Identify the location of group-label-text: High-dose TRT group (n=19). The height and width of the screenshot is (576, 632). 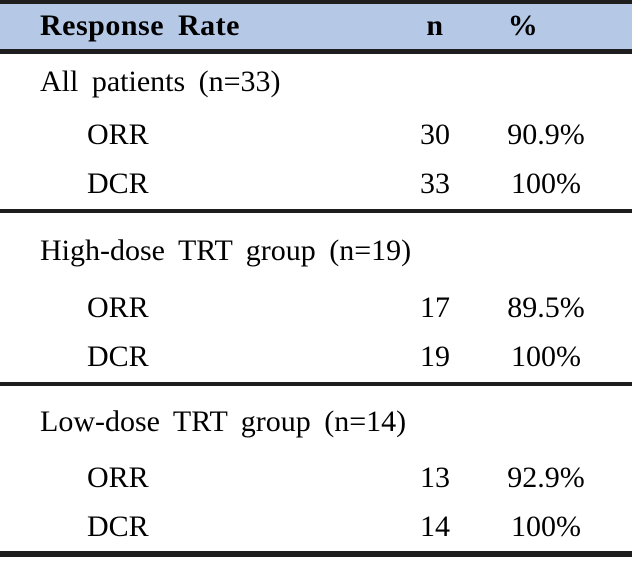
(226, 250).